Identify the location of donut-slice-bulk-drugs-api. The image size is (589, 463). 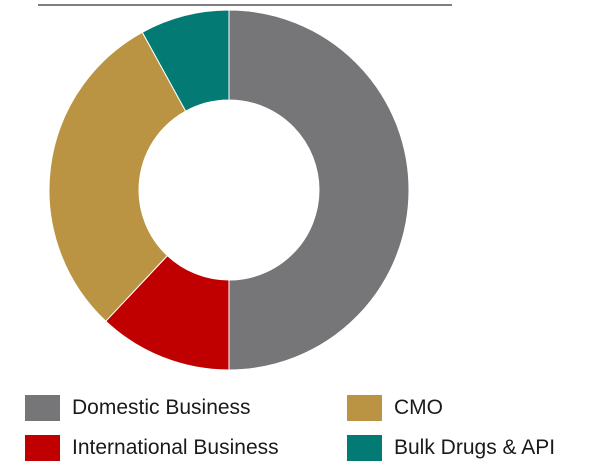
(185, 60).